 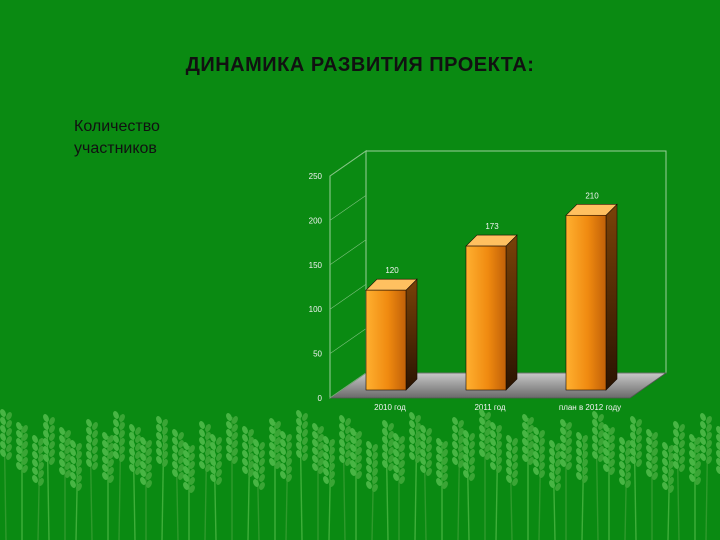 I want to click on x-tick-label: 2011 год, so click(x=489, y=407).